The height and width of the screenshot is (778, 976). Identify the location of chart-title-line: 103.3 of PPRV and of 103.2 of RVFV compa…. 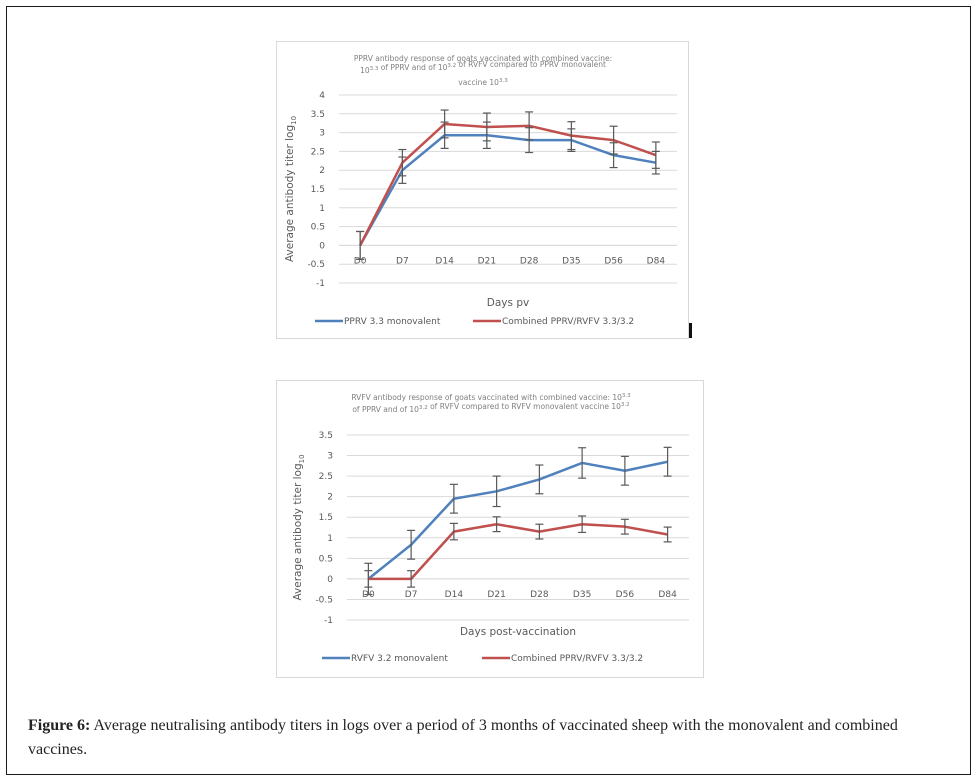
(483, 67).